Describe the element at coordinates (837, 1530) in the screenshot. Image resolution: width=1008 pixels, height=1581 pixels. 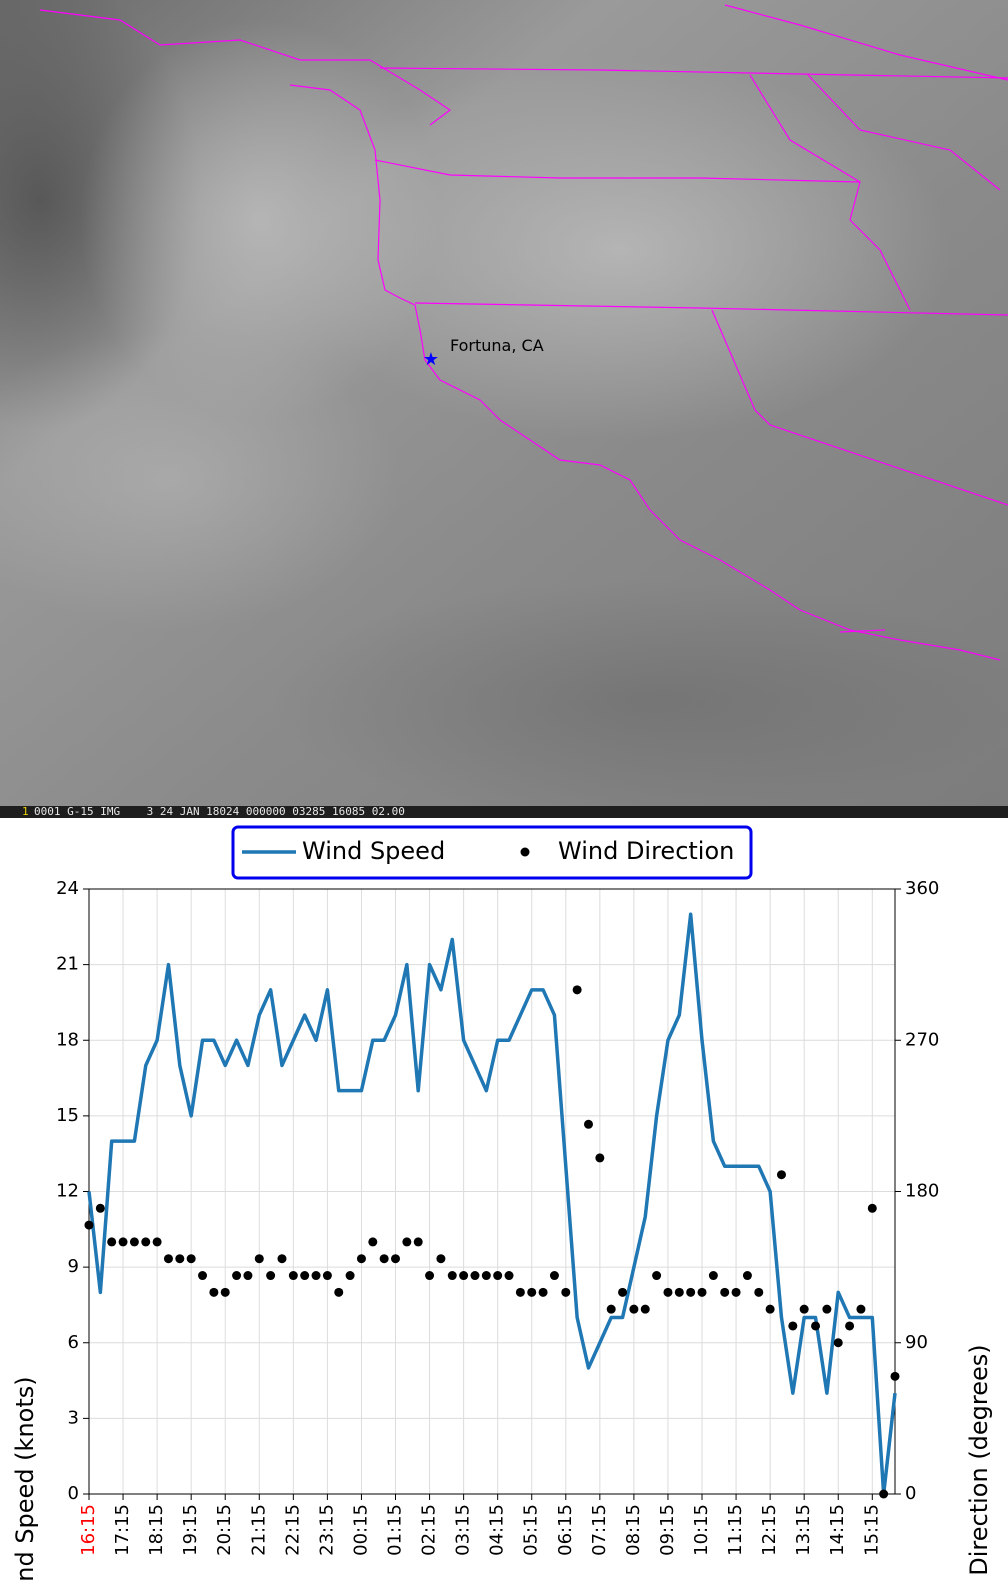
I see `x-tick-label: 14:15` at that location.